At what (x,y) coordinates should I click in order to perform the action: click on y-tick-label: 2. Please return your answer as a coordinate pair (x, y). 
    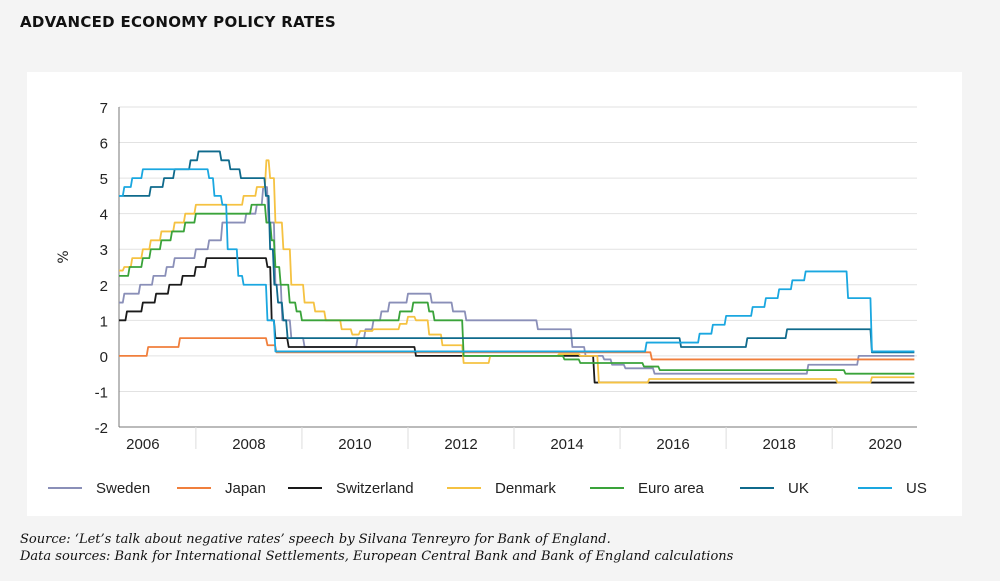
    Looking at the image, I should click on (104, 286).